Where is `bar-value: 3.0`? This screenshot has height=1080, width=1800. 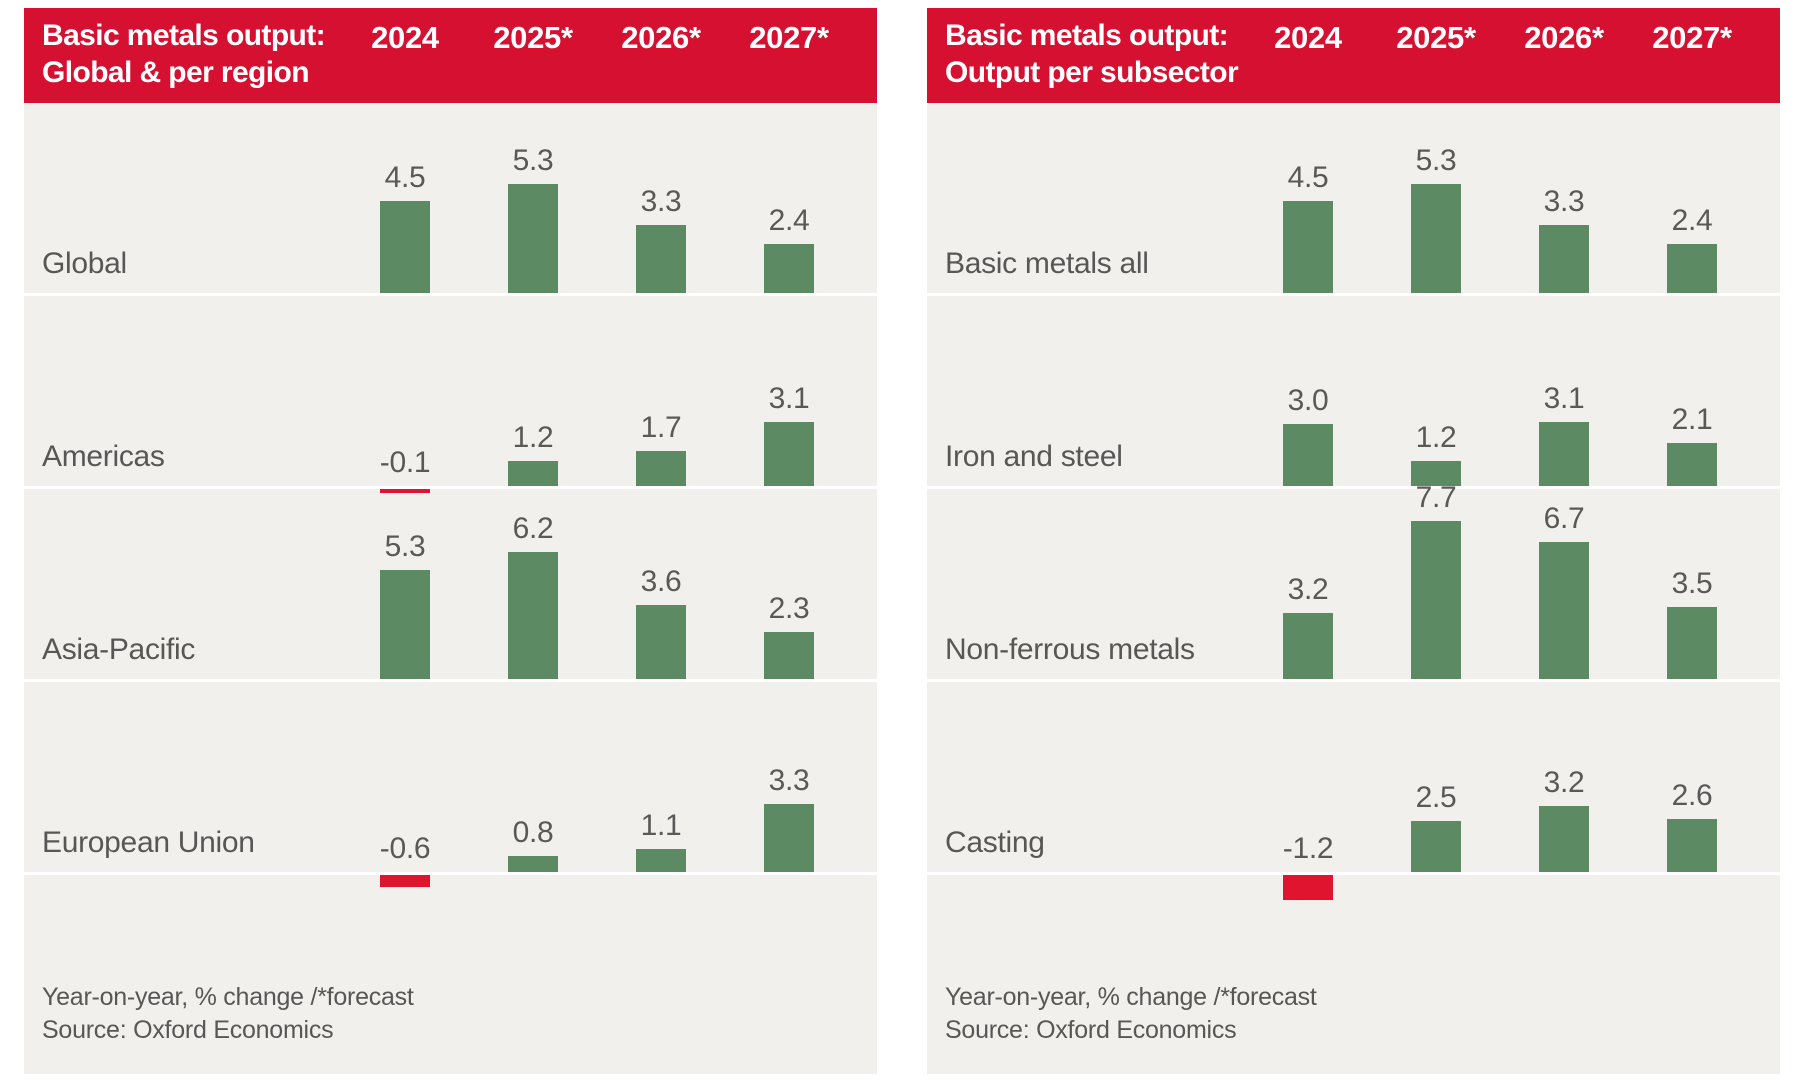 bar-value: 3.0 is located at coordinates (1308, 400).